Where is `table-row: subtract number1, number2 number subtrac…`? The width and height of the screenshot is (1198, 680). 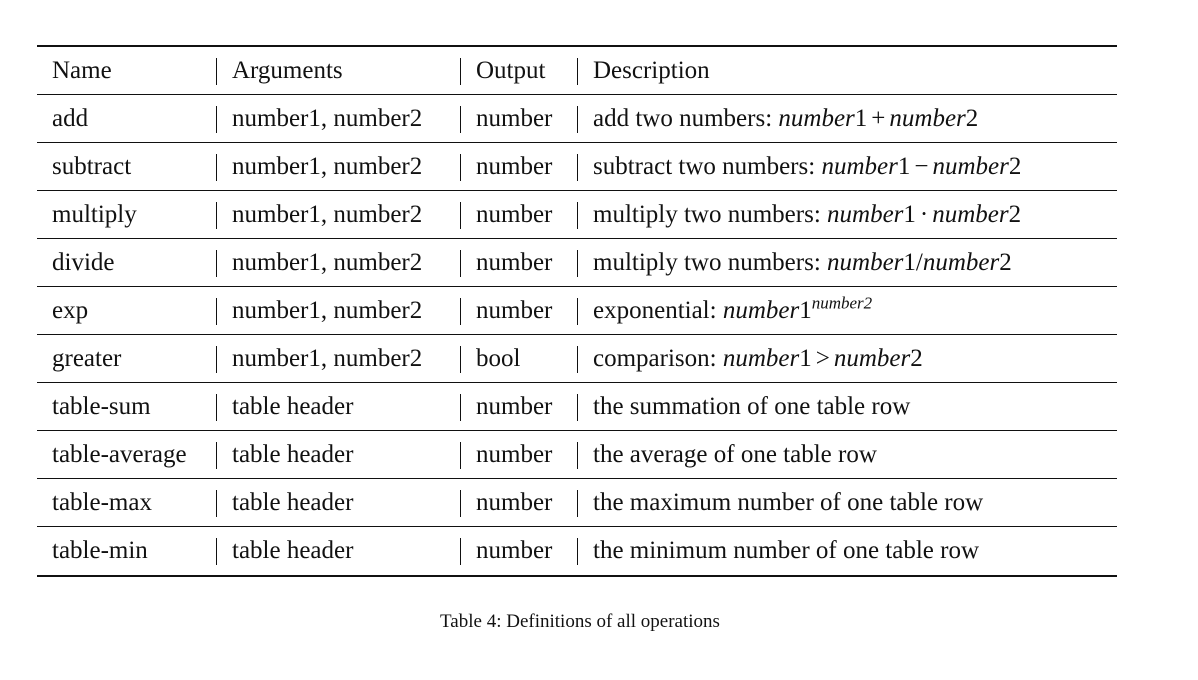 table-row: subtract number1, number2 number subtrac… is located at coordinates (577, 167).